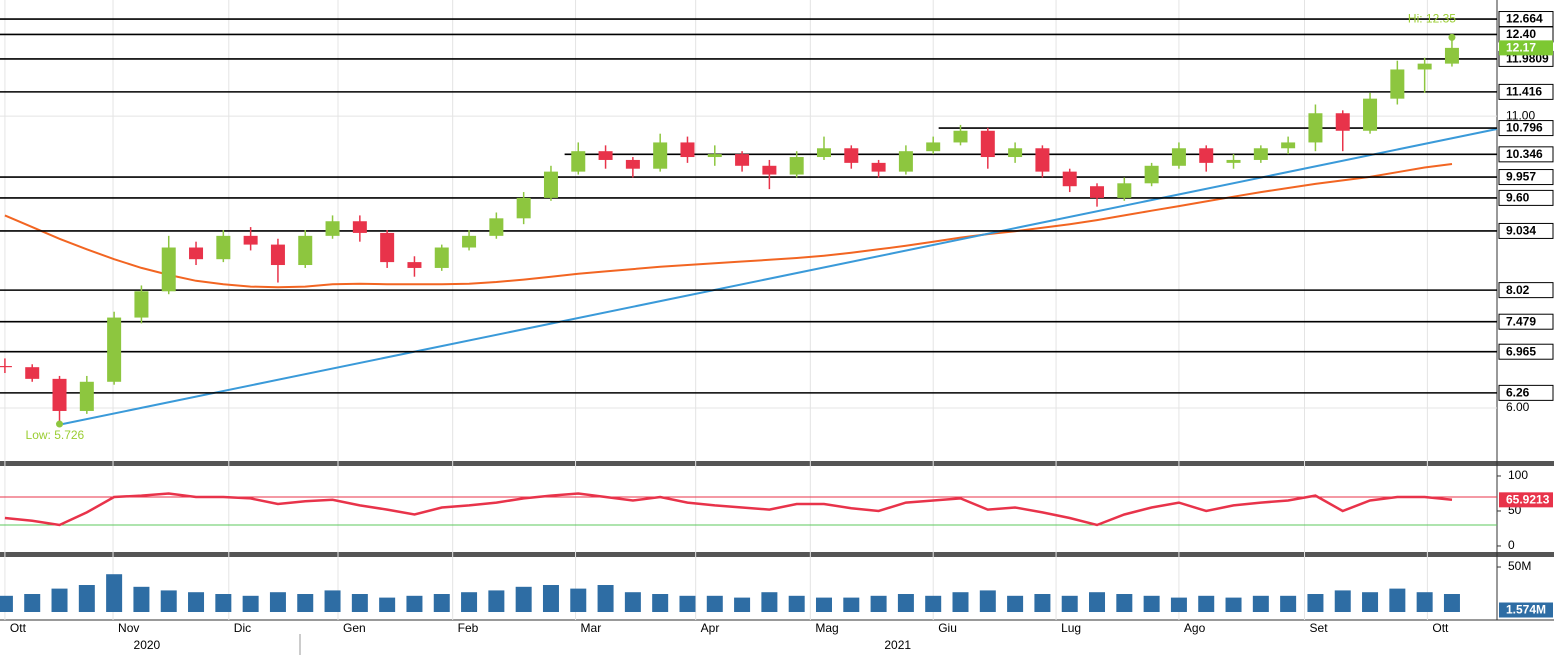 The image size is (1554, 655). I want to click on last-volume-box, so click(1526, 610).